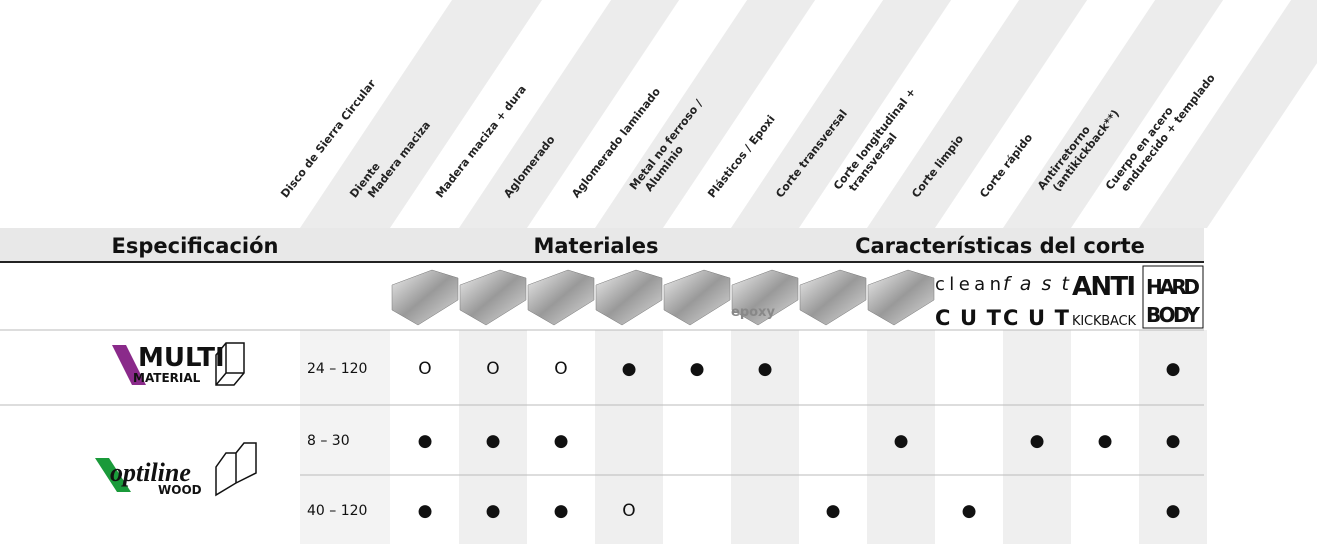 This screenshot has width=1317, height=544. I want to click on icon-text: epoxy, so click(753, 312).